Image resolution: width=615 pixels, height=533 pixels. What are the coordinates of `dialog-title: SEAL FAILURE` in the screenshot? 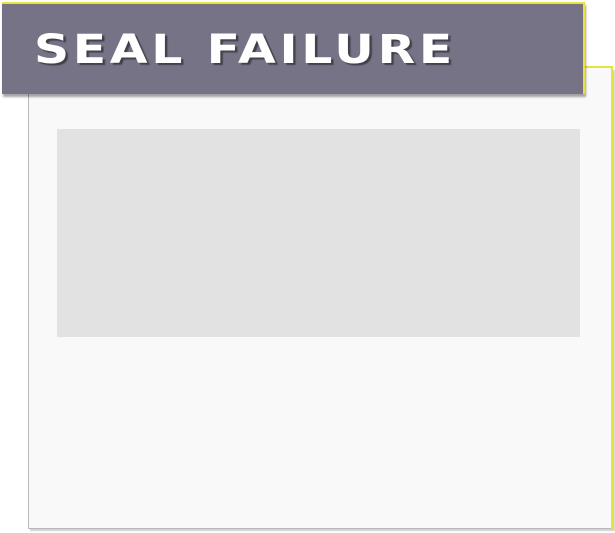 It's located at (245, 50).